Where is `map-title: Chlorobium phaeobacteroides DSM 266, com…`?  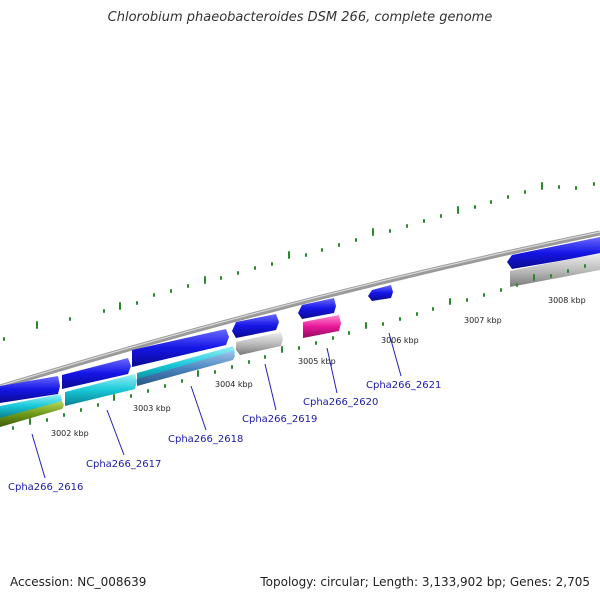 map-title: Chlorobium phaeobacteroides DSM 266, com… is located at coordinates (300, 17).